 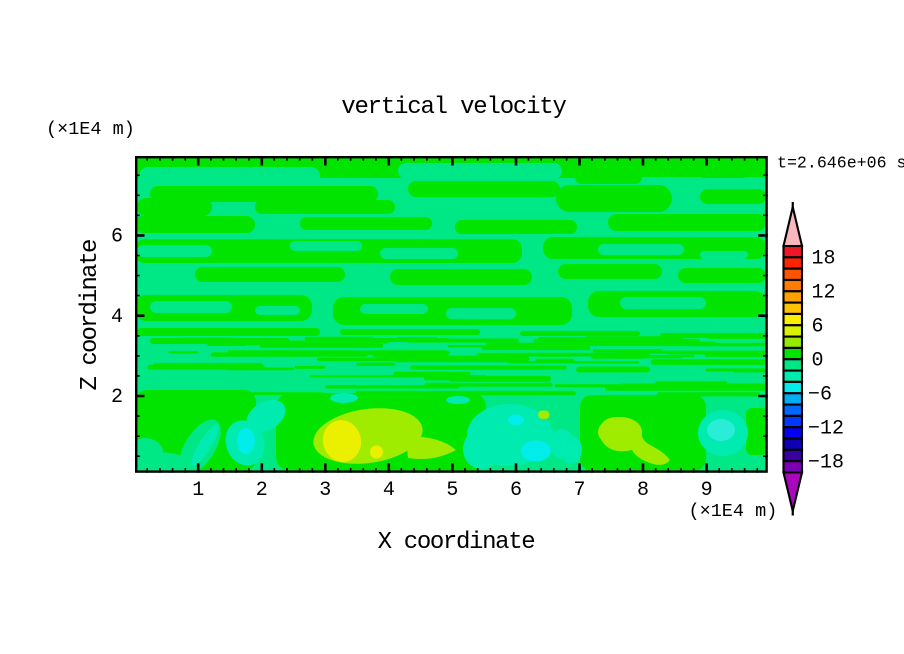 I want to click on svg-text: −18, so click(x=826, y=462).